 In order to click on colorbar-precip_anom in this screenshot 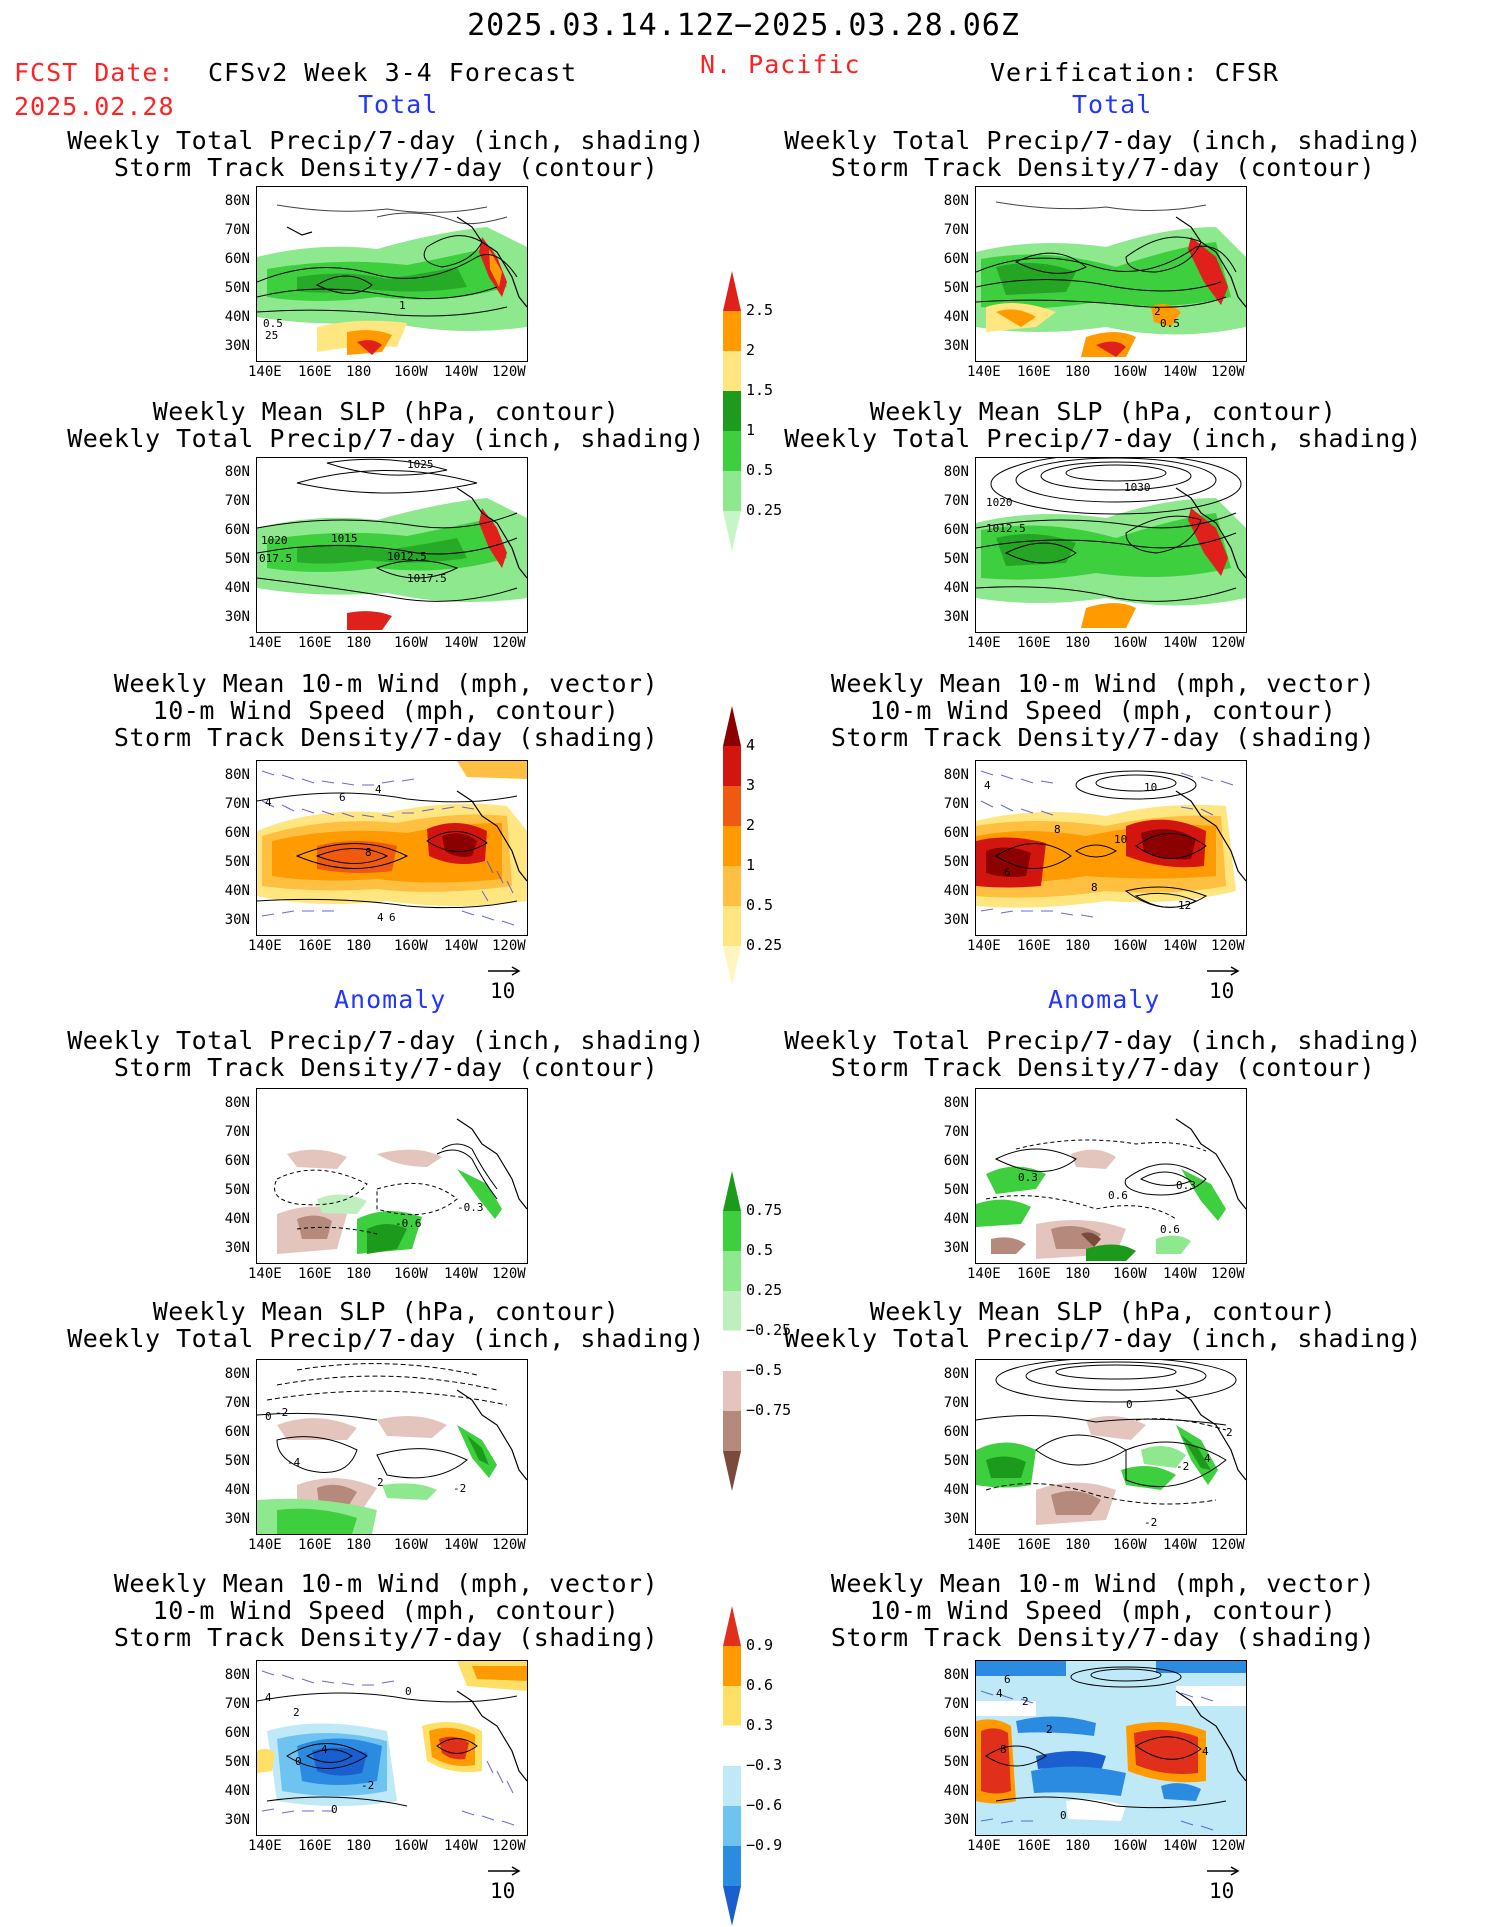, I will do `click(732, 1331)`.